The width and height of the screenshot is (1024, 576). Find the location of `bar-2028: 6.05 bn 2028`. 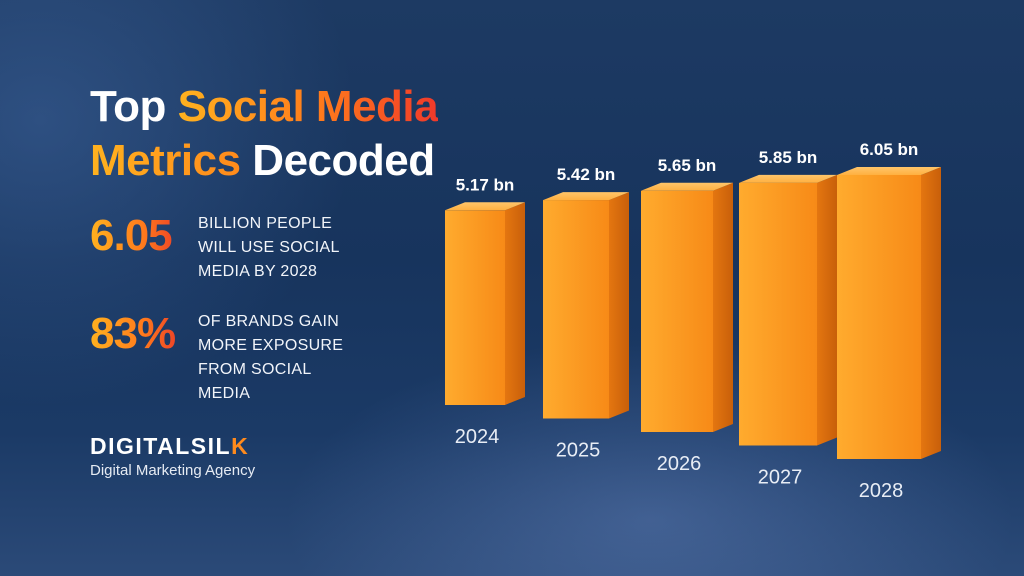

bar-2028: 6.05 bn 2028 is located at coordinates (889, 321).